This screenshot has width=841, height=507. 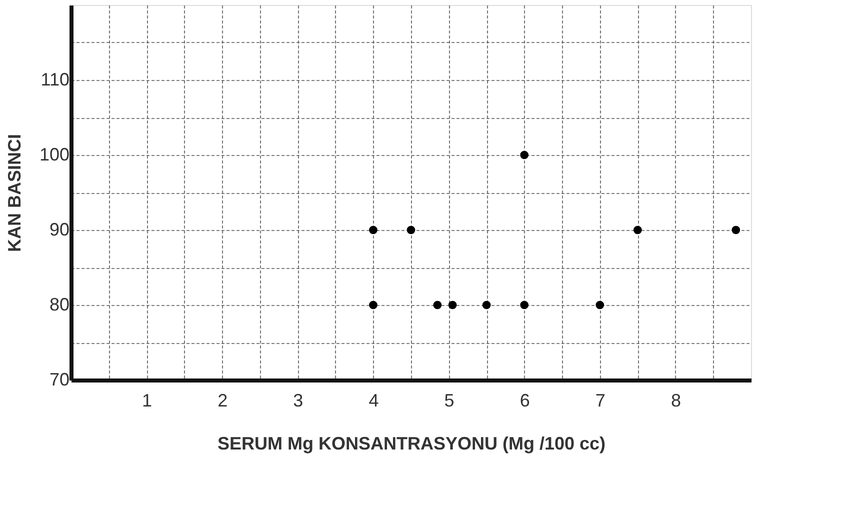 I want to click on y-tick-label: 90, so click(x=59, y=230).